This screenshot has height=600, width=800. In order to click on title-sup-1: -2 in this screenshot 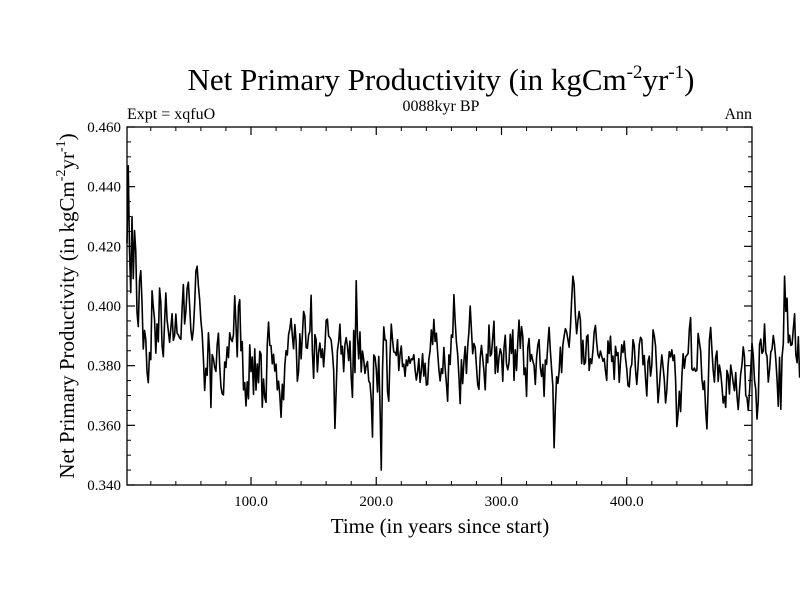, I will do `click(635, 72)`.